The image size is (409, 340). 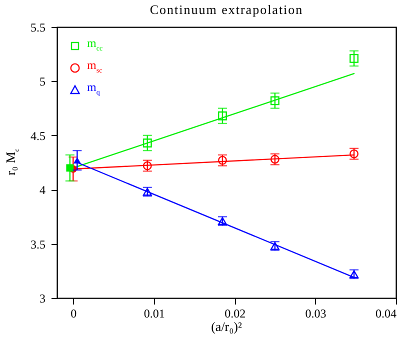 What do you see at coordinates (226, 10) in the screenshot?
I see `chart-title: Continuum extrapolation` at bounding box center [226, 10].